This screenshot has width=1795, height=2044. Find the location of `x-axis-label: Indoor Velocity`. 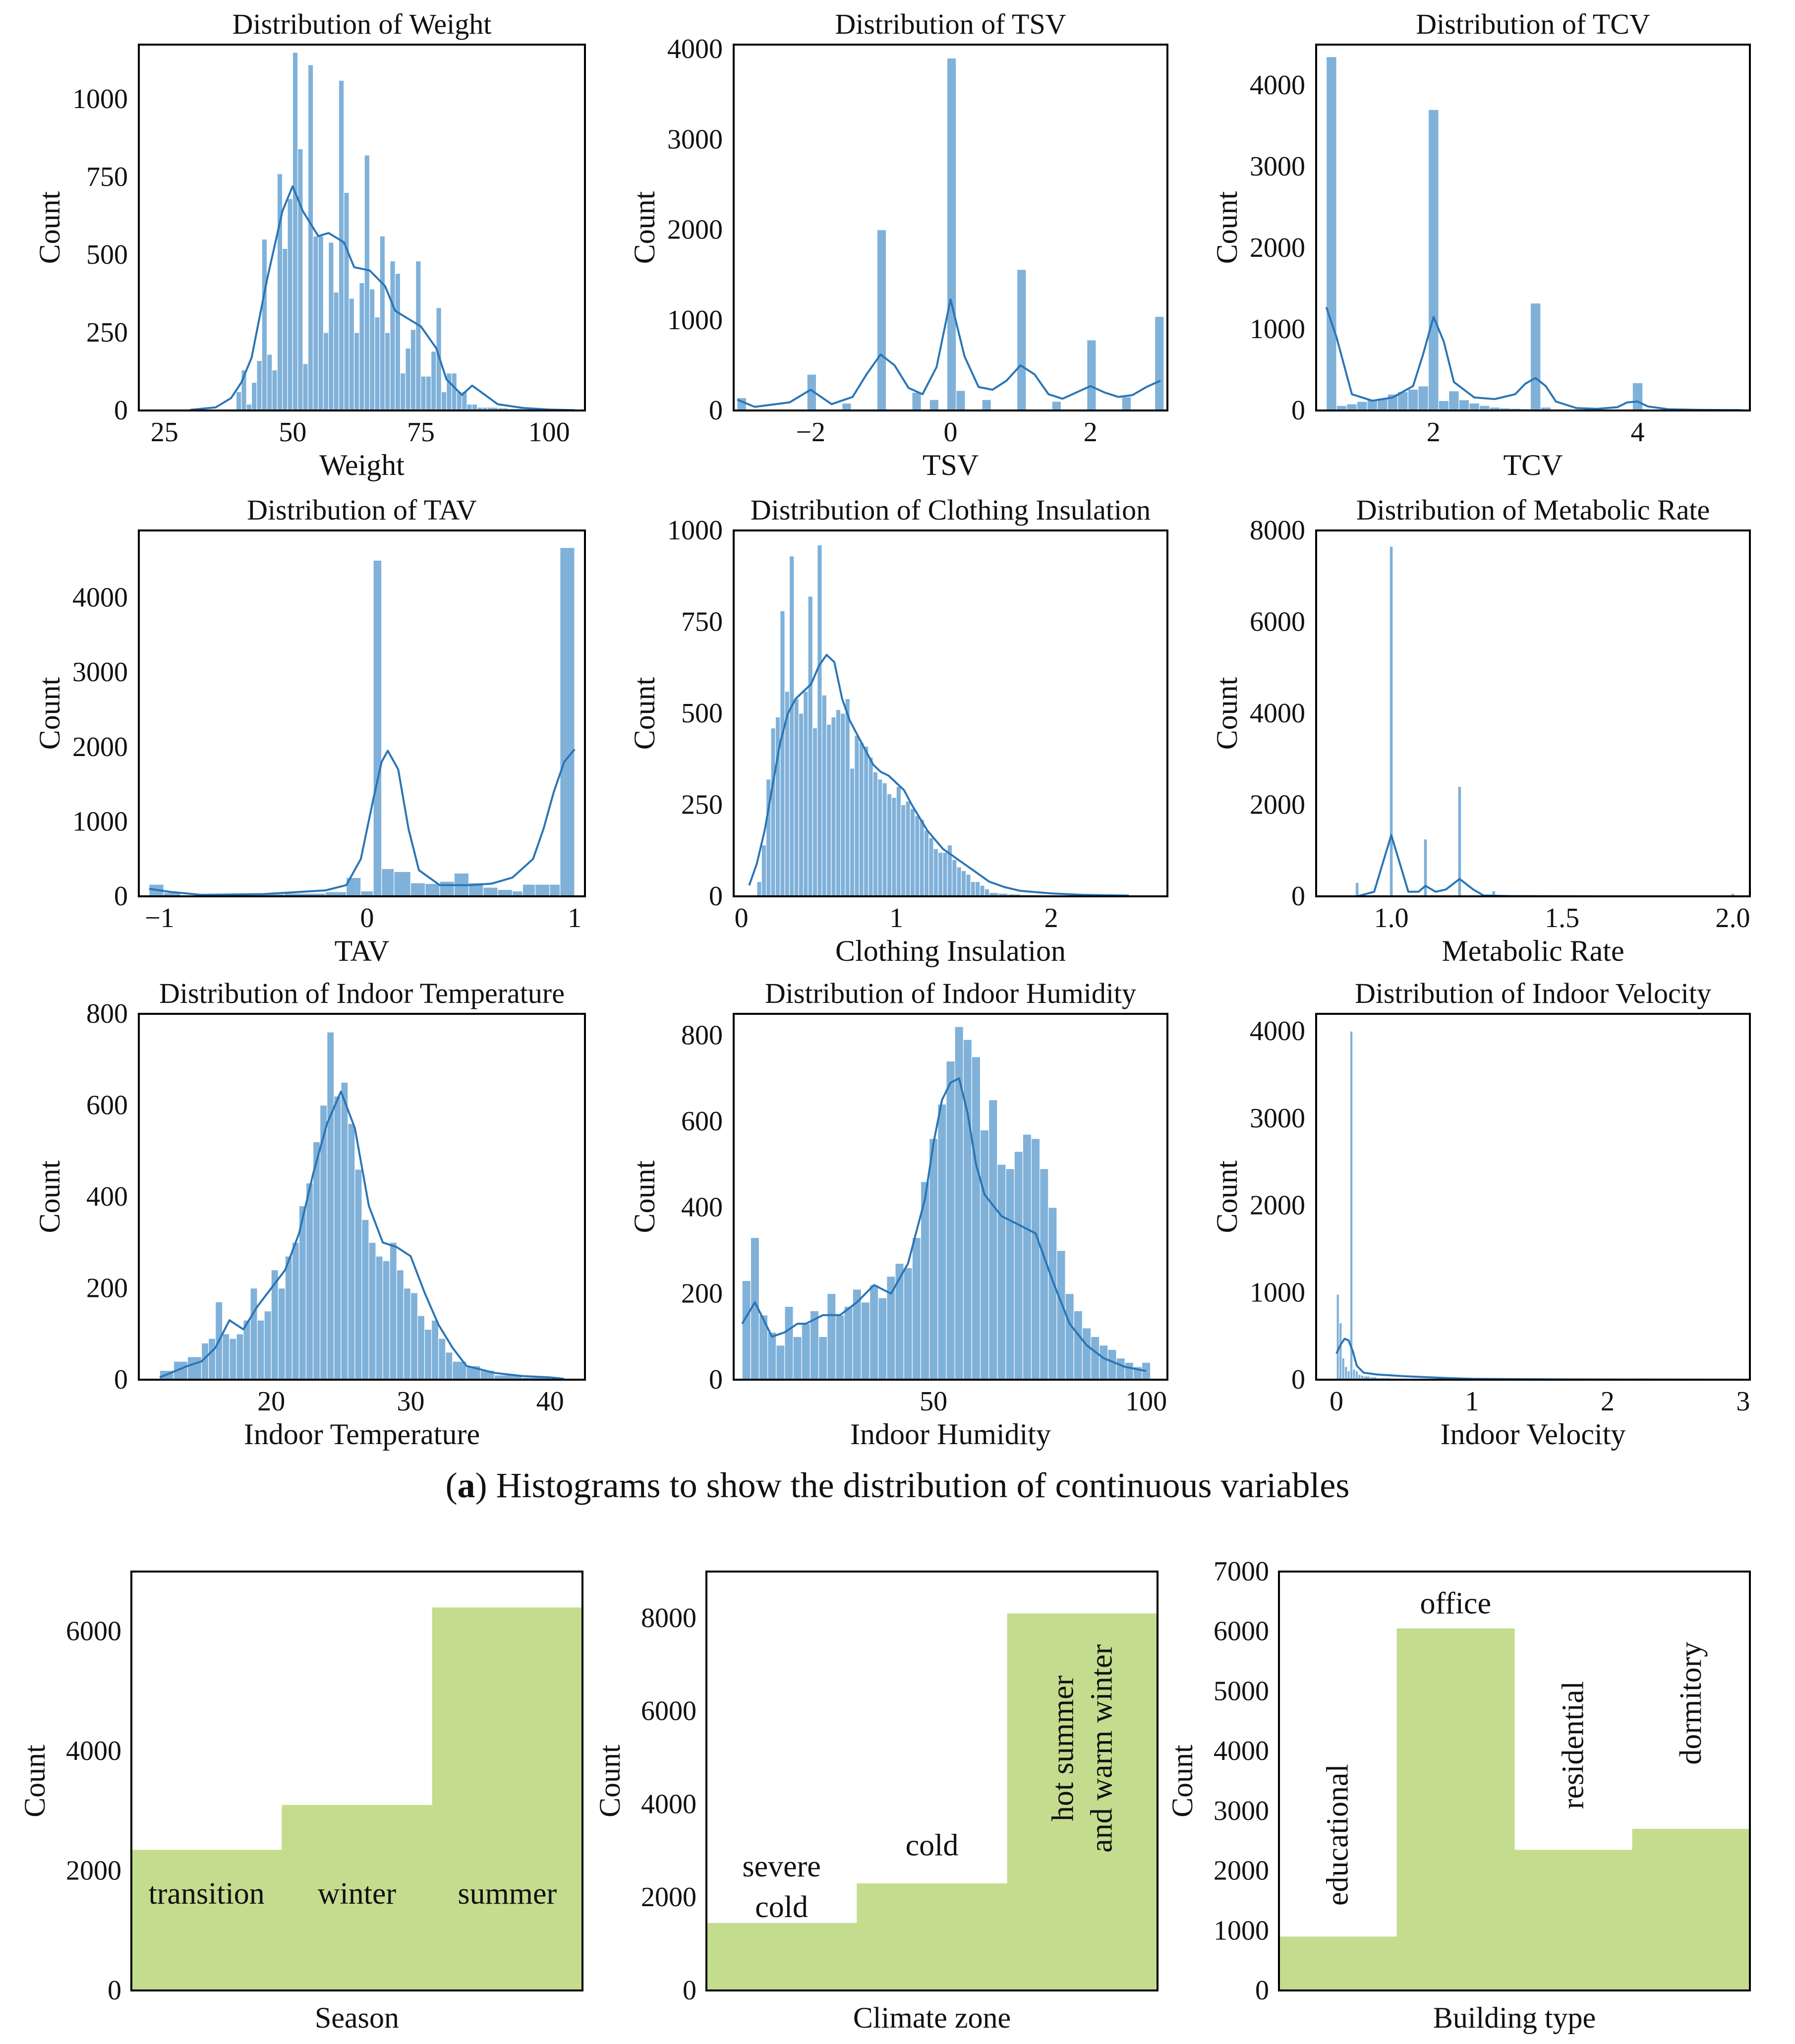

x-axis-label: Indoor Velocity is located at coordinates (1533, 1434).